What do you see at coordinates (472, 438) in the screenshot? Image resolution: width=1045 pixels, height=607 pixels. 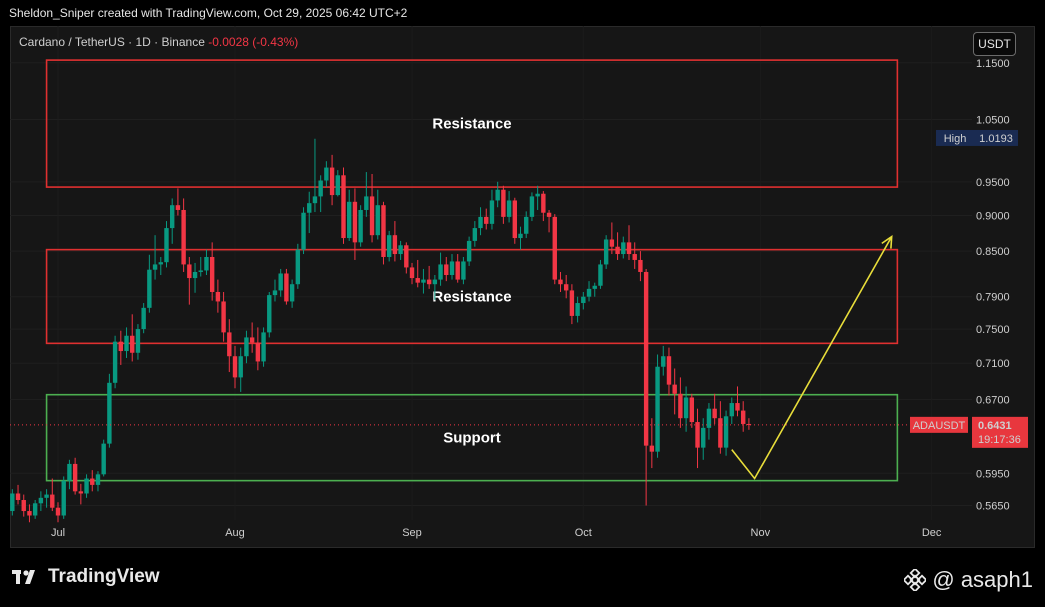 I see `support-label: Support` at bounding box center [472, 438].